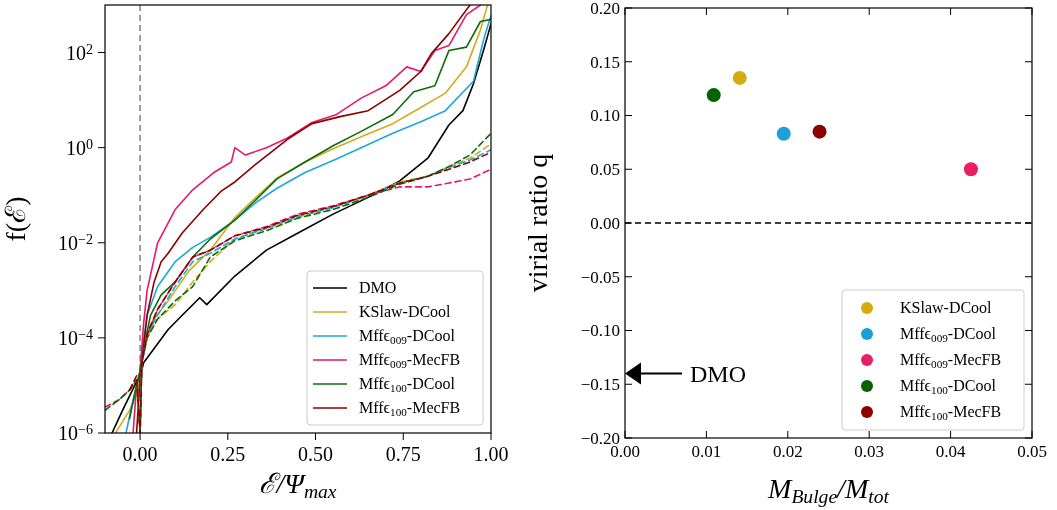 This screenshot has height=510, width=1057. What do you see at coordinates (75, 432) in the screenshot?
I see `y-tick-label: 10$^{−6}$` at bounding box center [75, 432].